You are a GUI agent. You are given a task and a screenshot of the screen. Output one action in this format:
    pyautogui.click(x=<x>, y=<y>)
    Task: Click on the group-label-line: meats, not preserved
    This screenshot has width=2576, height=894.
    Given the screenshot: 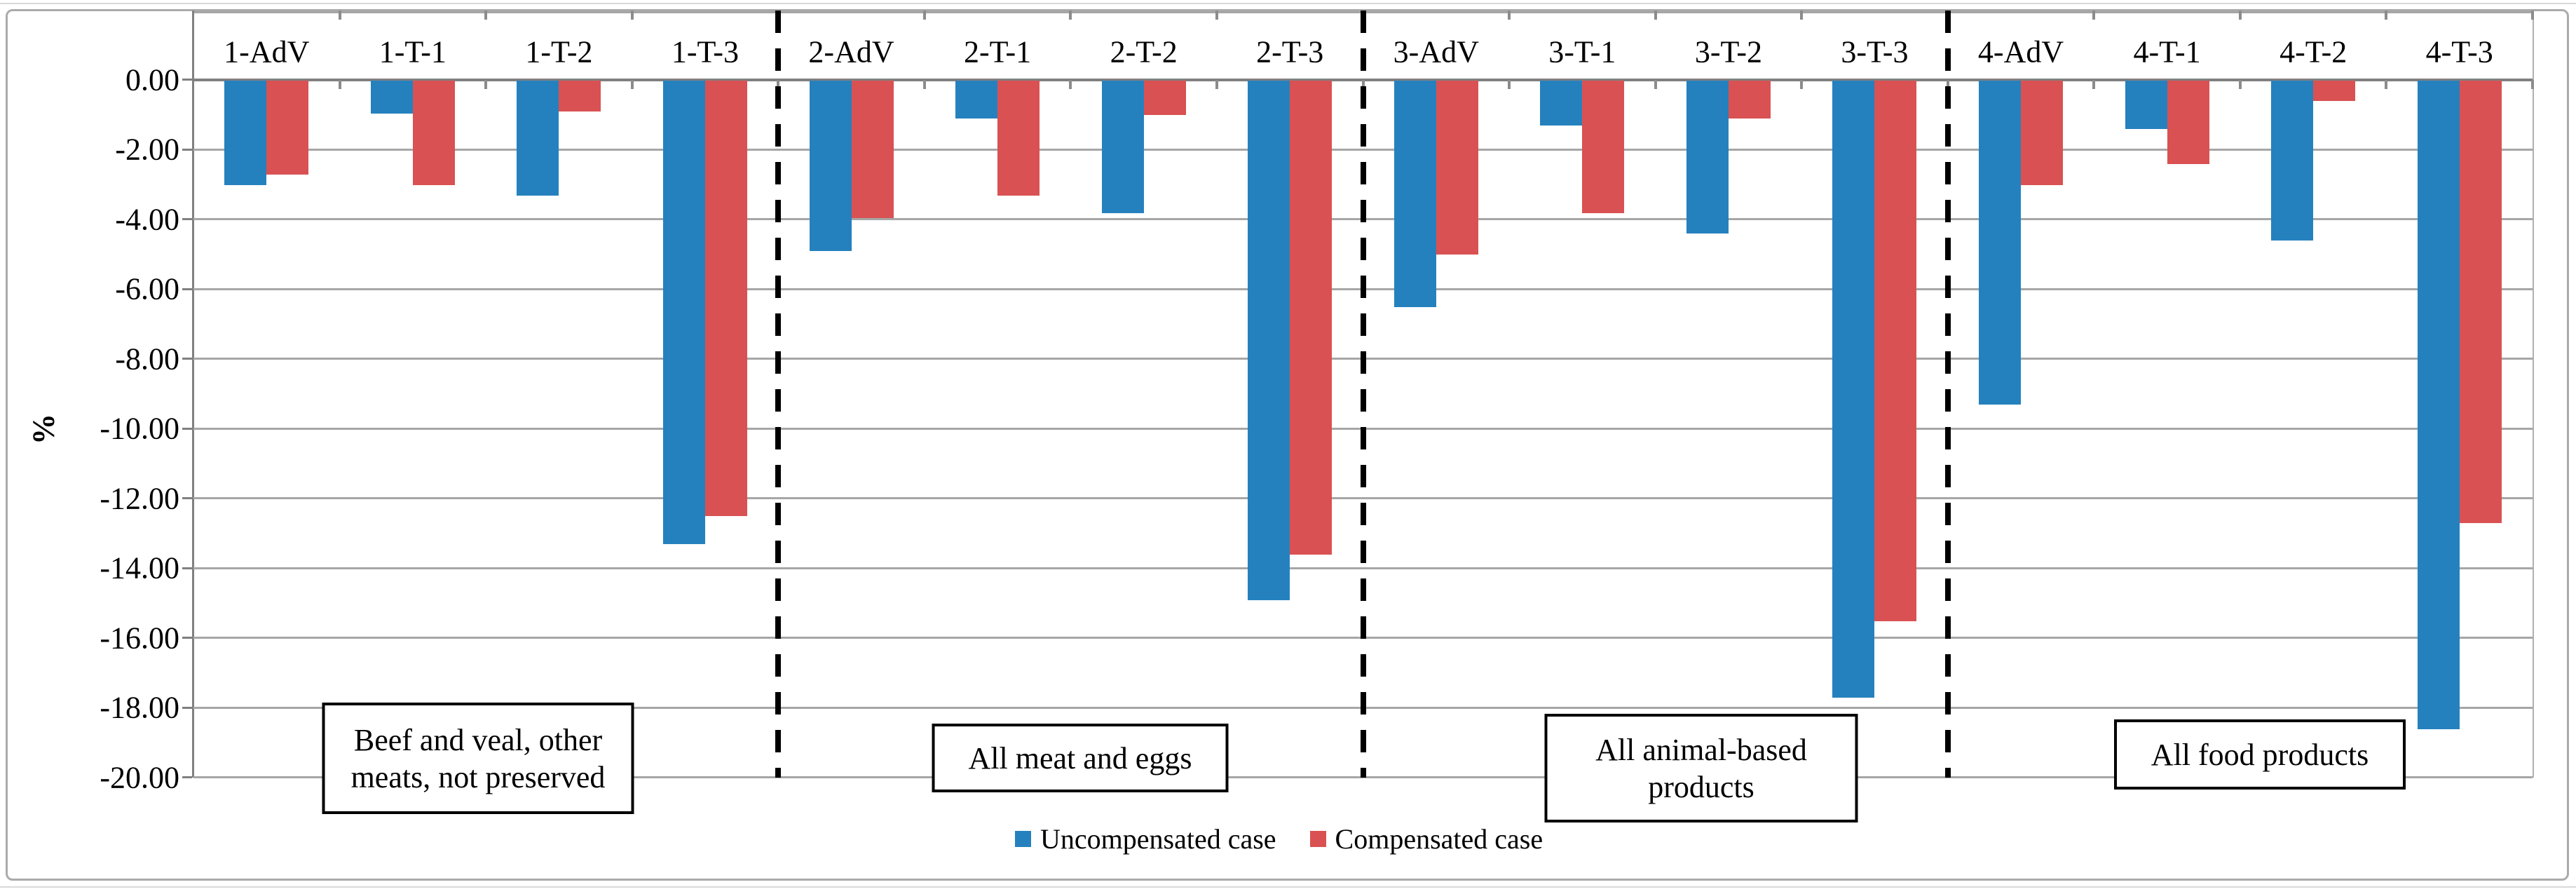 What is the action you would take?
    pyautogui.click(x=478, y=776)
    